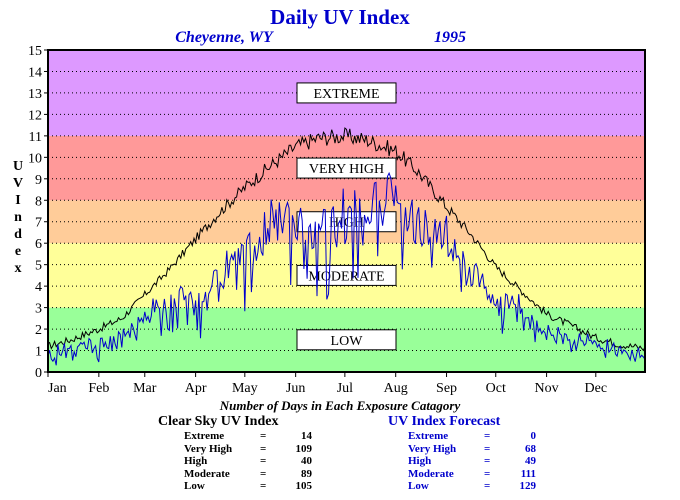 The image size is (680, 500). I want to click on band-label: VERY HIGH, so click(346, 169).